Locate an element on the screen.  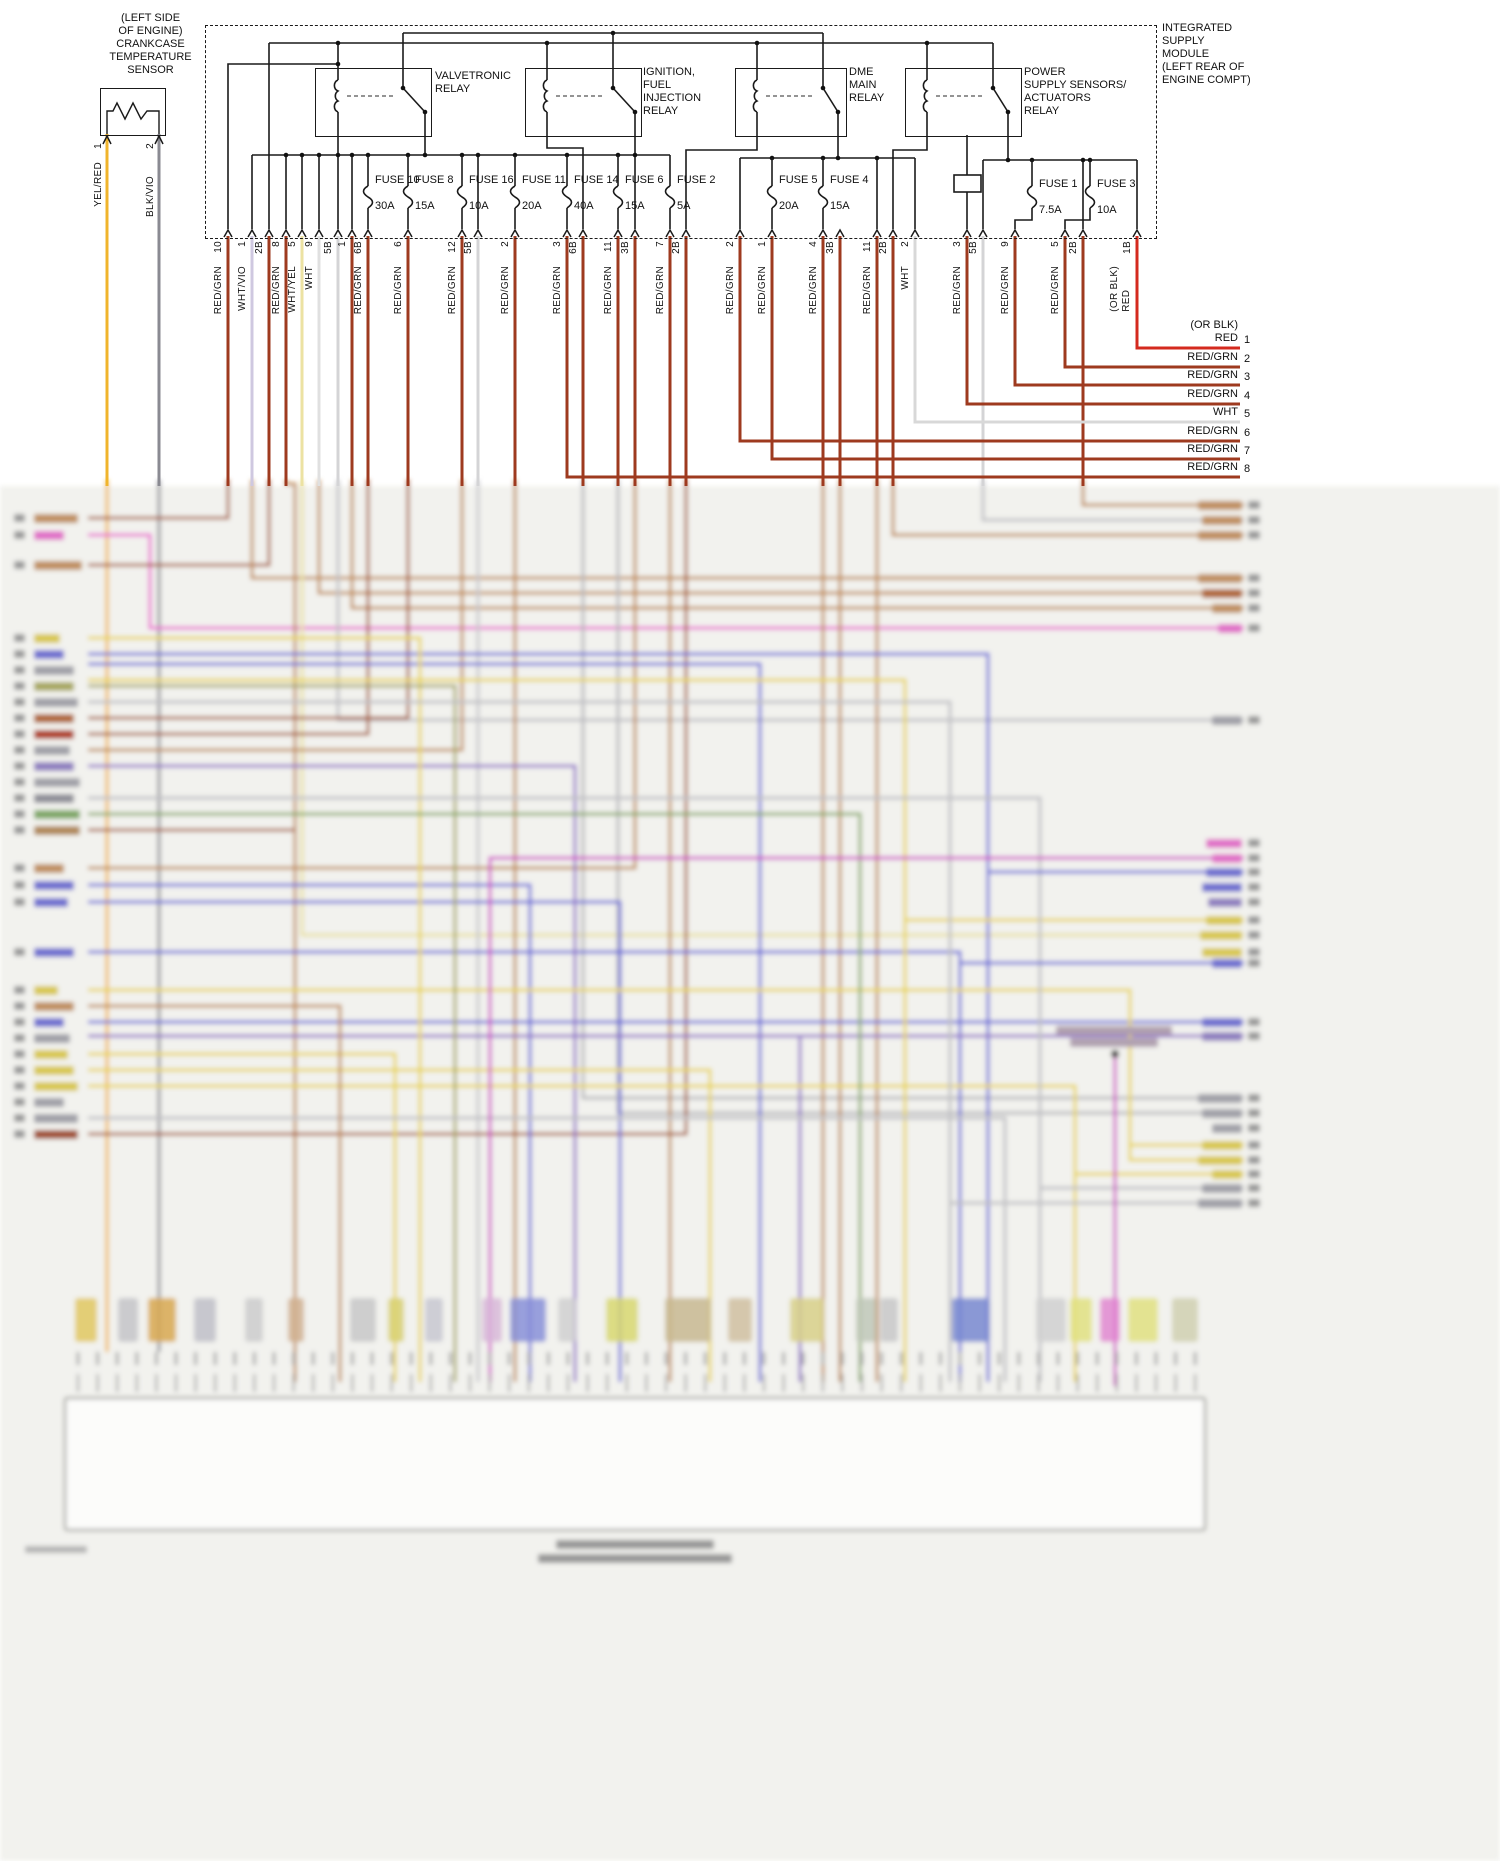
exit-wire-color: WHT is located at coordinates (1225, 412).